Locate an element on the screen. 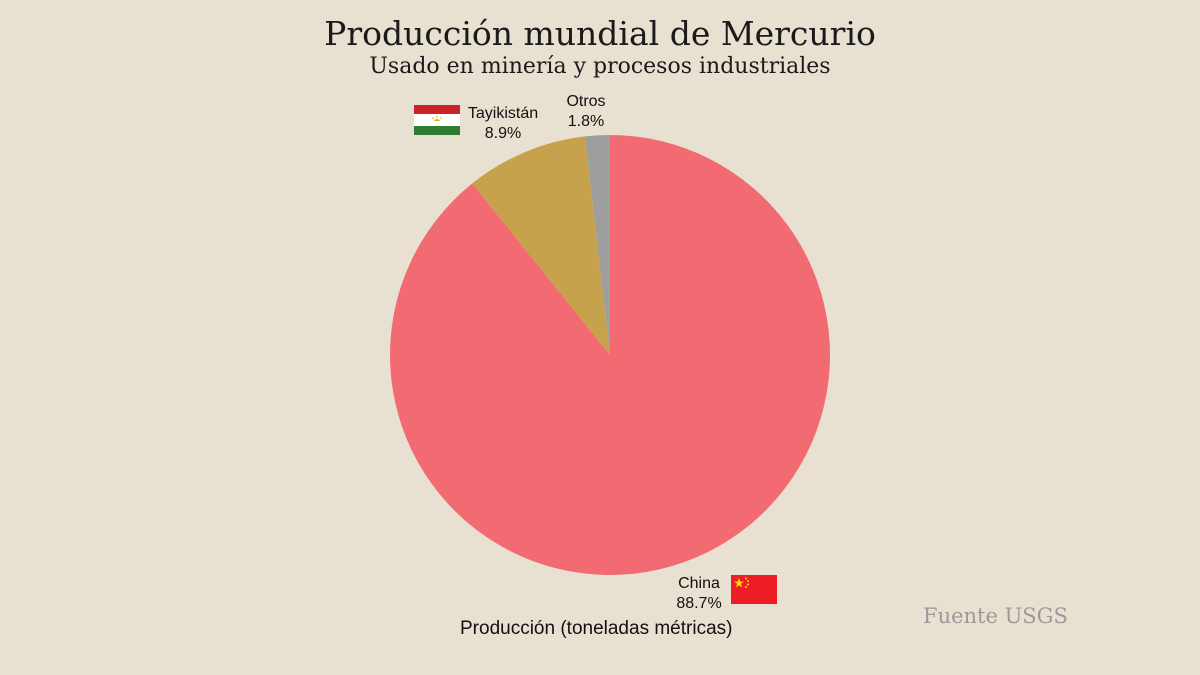 The width and height of the screenshot is (1200, 675). slice-value-china: 88.7% is located at coordinates (699, 603).